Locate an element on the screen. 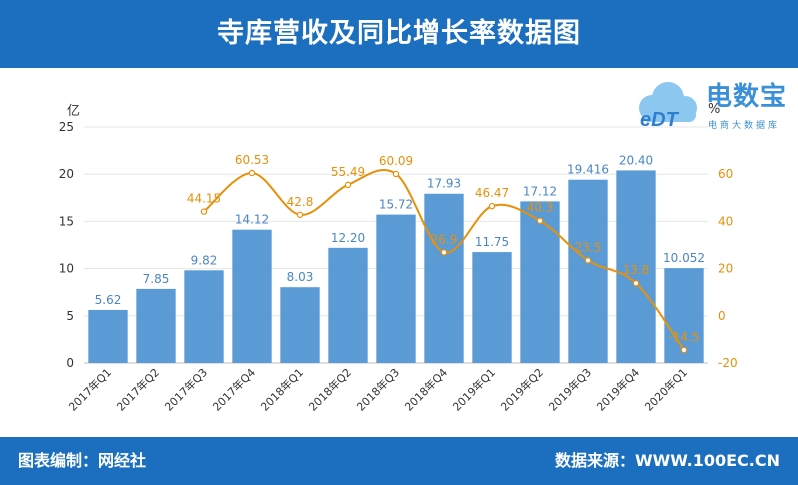  footer-bar: 图表编制：网经社 数据来源：WWW.100EC.CN is located at coordinates (399, 461).